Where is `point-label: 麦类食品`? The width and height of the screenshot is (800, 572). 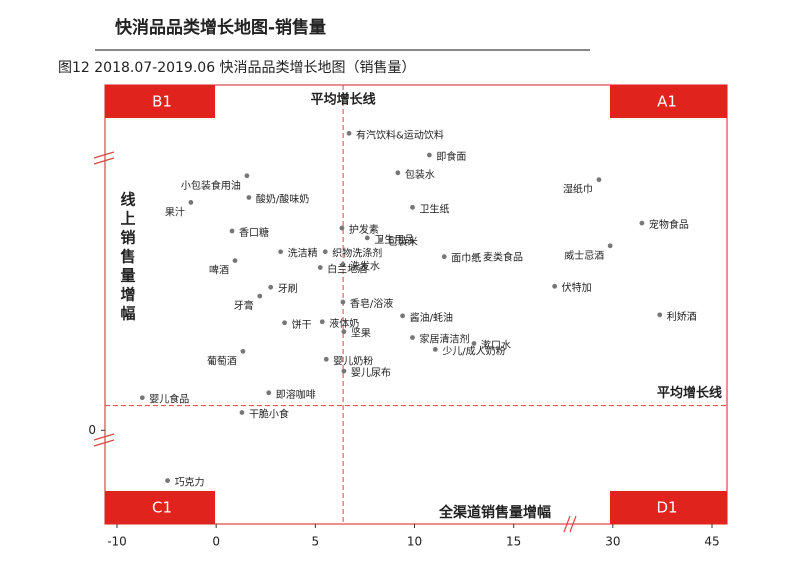
point-label: 麦类食品 is located at coordinates (503, 257).